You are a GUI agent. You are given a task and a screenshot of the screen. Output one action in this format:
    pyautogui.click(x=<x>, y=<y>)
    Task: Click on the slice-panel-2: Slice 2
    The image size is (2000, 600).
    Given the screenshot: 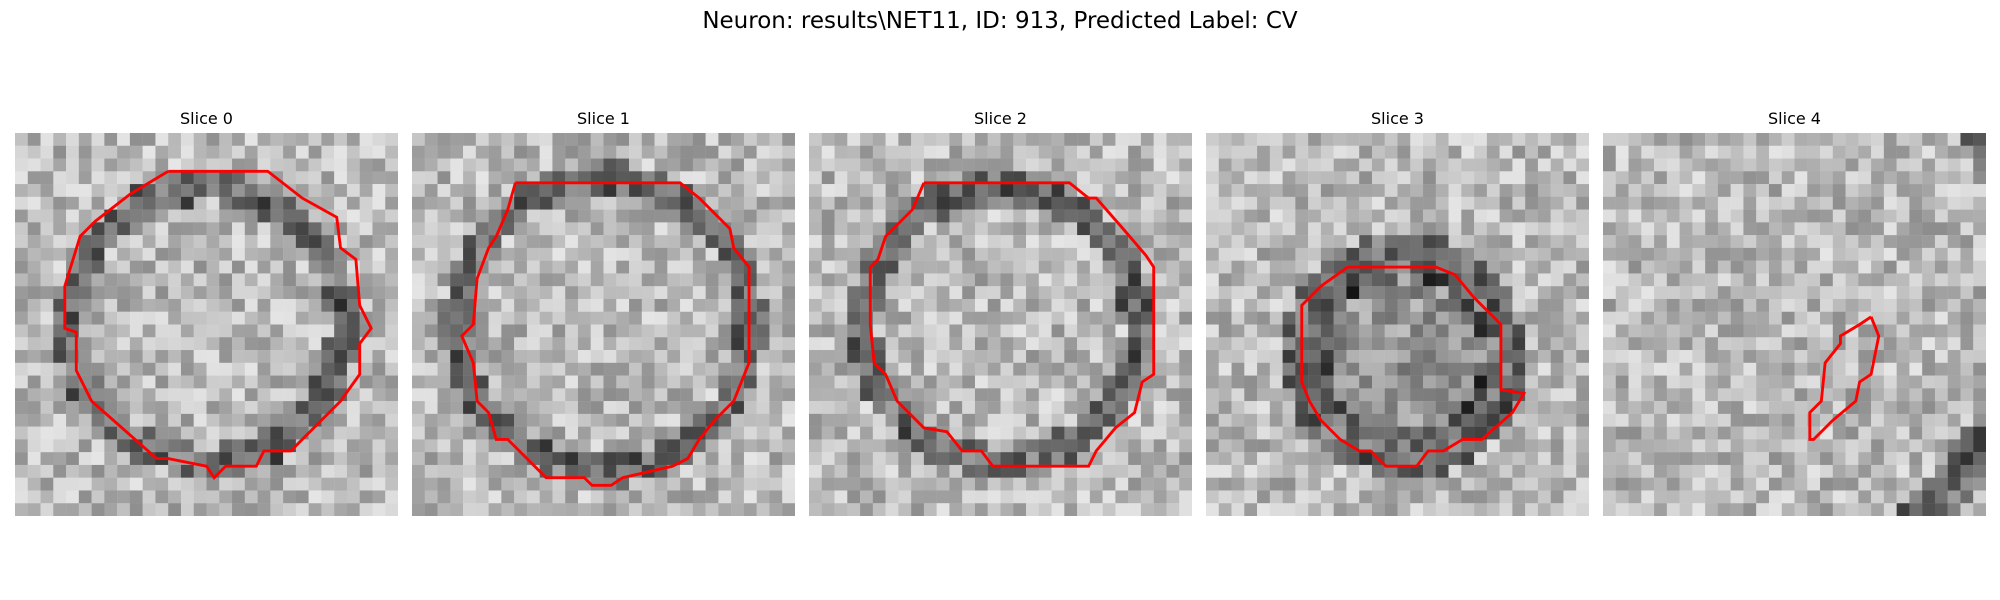 What is the action you would take?
    pyautogui.click(x=1000, y=312)
    